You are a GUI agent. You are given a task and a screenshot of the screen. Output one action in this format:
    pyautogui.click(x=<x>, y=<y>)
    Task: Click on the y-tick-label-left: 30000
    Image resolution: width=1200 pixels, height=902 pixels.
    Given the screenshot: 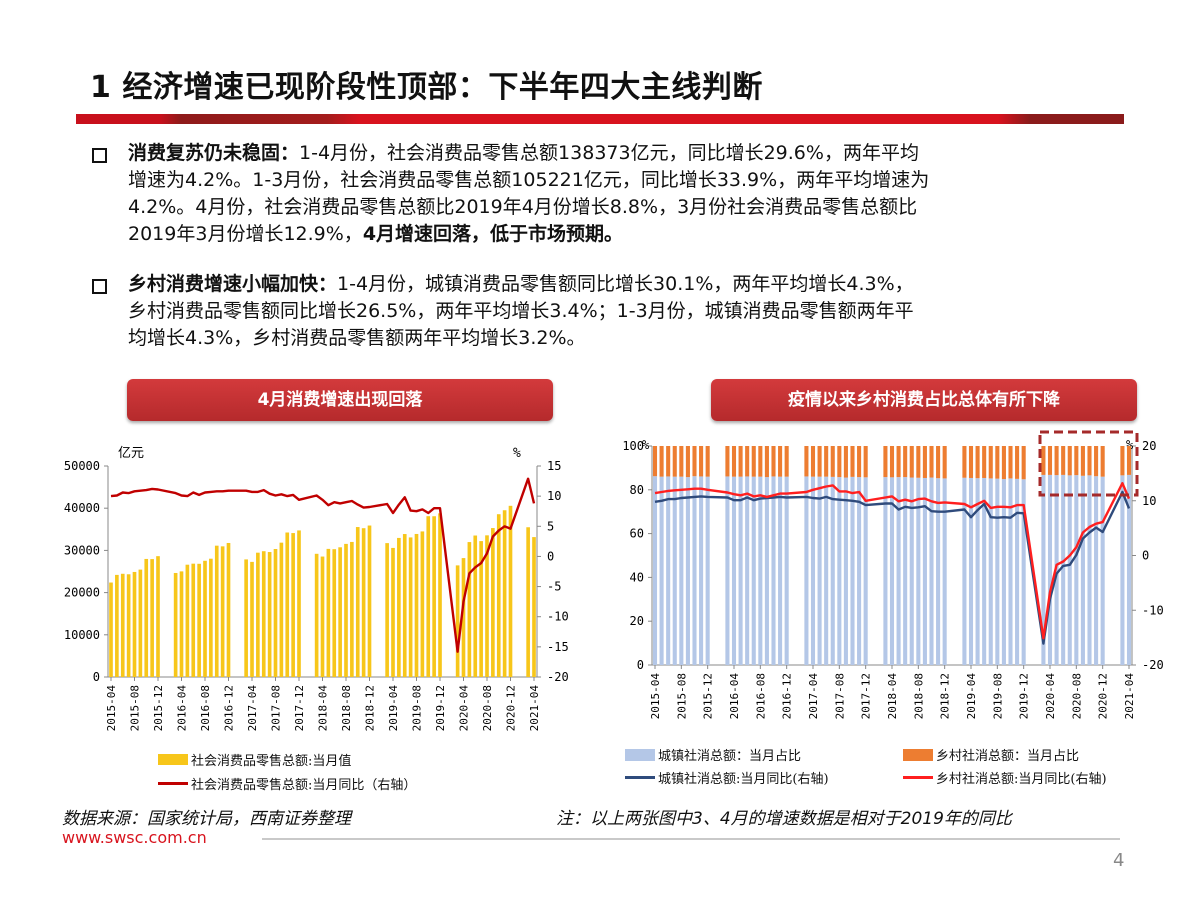 What is the action you would take?
    pyautogui.click(x=82, y=550)
    